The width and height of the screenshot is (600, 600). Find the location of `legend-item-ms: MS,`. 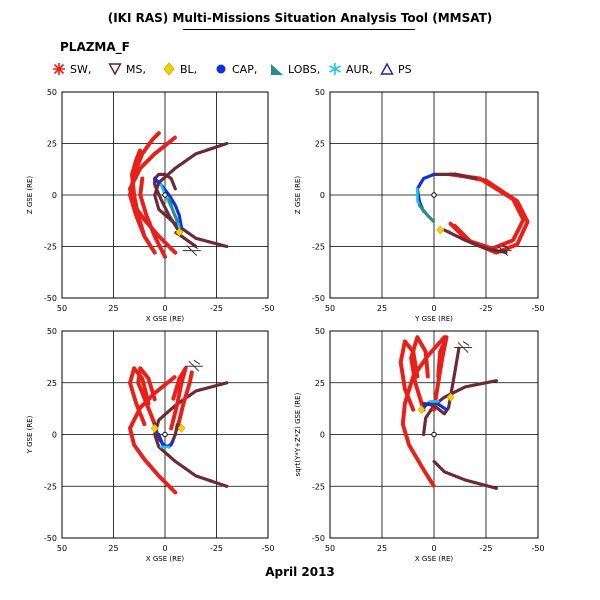

legend-item-ms: MS, is located at coordinates (127, 69).